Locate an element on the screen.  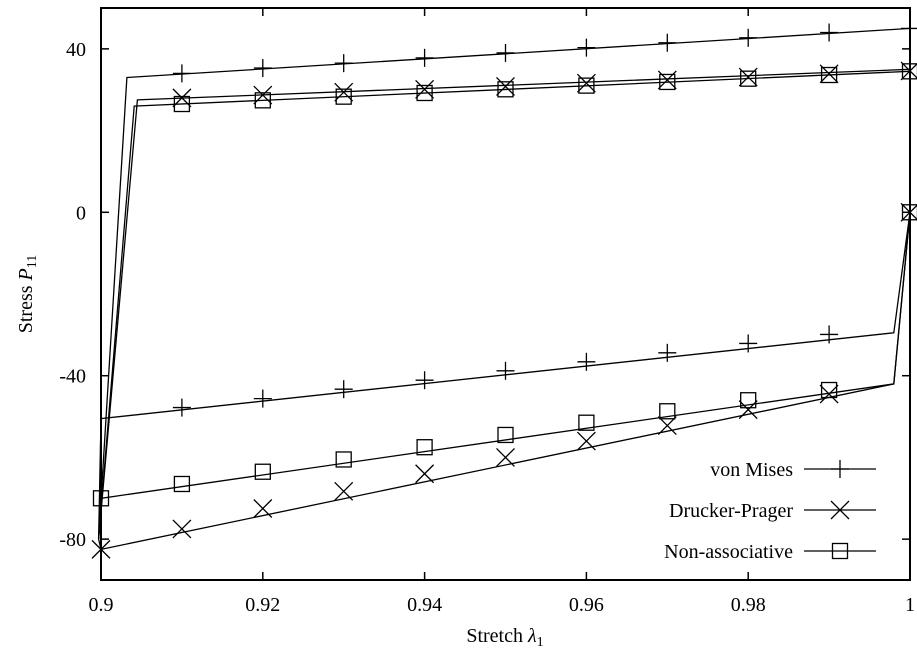
y-tick-label: 40 is located at coordinates (76, 50).